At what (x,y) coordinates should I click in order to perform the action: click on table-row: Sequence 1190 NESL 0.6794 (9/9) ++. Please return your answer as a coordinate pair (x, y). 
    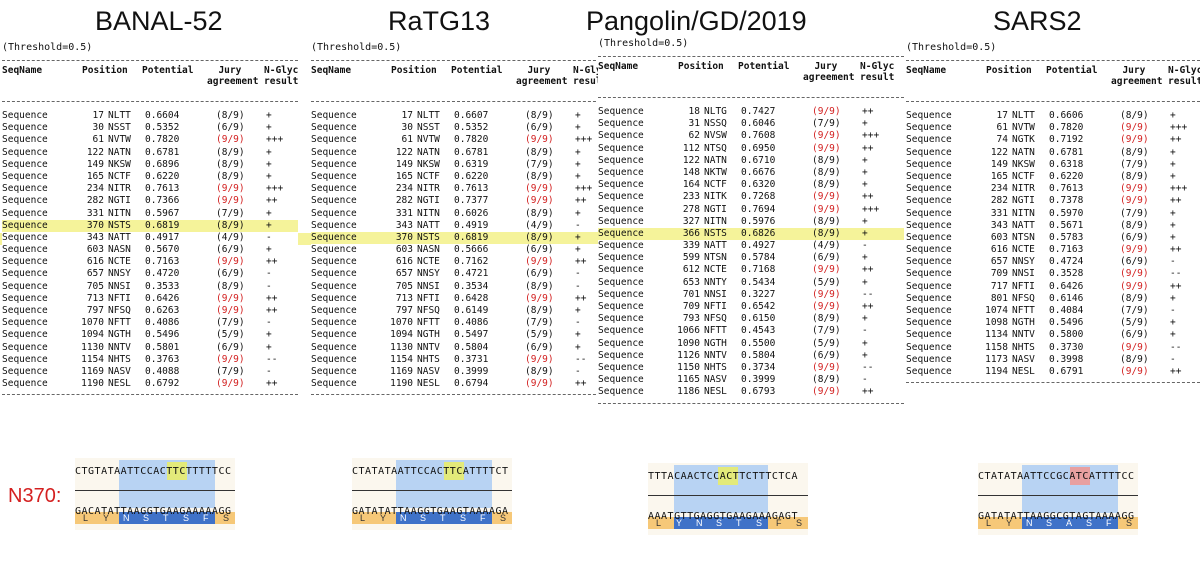
    Looking at the image, I should click on (456, 384).